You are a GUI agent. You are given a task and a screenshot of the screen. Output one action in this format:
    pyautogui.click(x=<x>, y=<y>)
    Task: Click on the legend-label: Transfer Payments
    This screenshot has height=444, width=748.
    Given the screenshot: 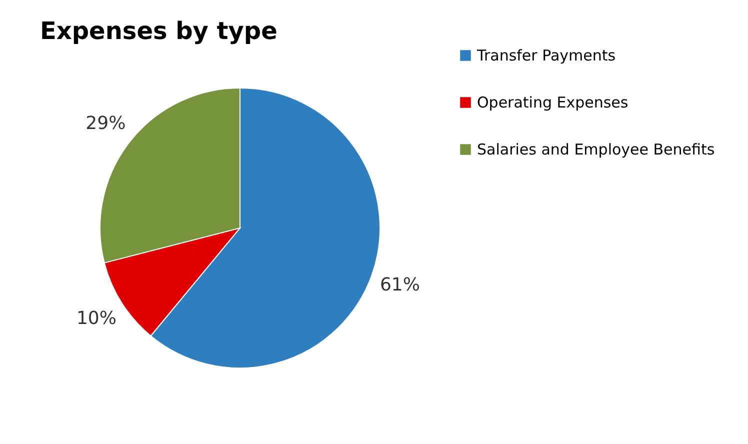 What is the action you would take?
    pyautogui.click(x=546, y=55)
    